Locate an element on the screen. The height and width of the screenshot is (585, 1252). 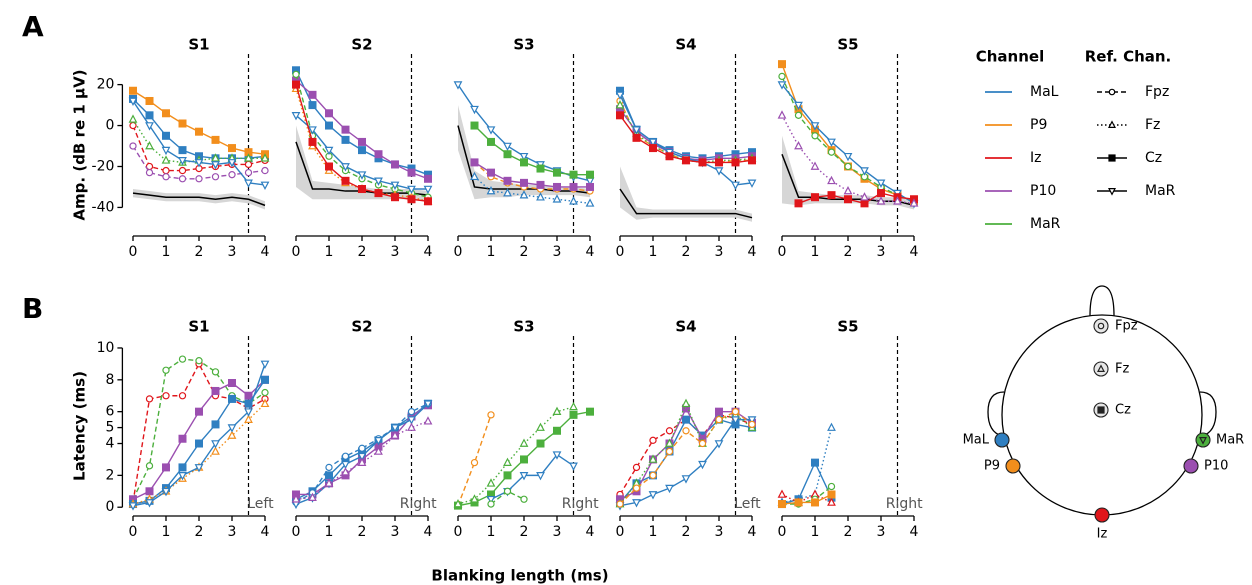
chart-title: S5 is located at coordinates (847, 45).